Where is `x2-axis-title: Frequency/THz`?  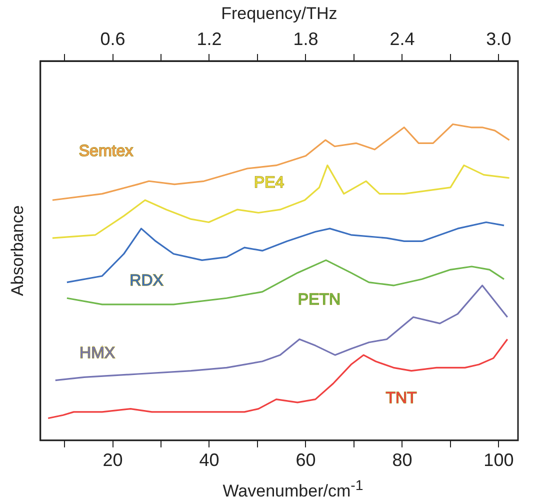 x2-axis-title: Frequency/THz is located at coordinates (279, 13).